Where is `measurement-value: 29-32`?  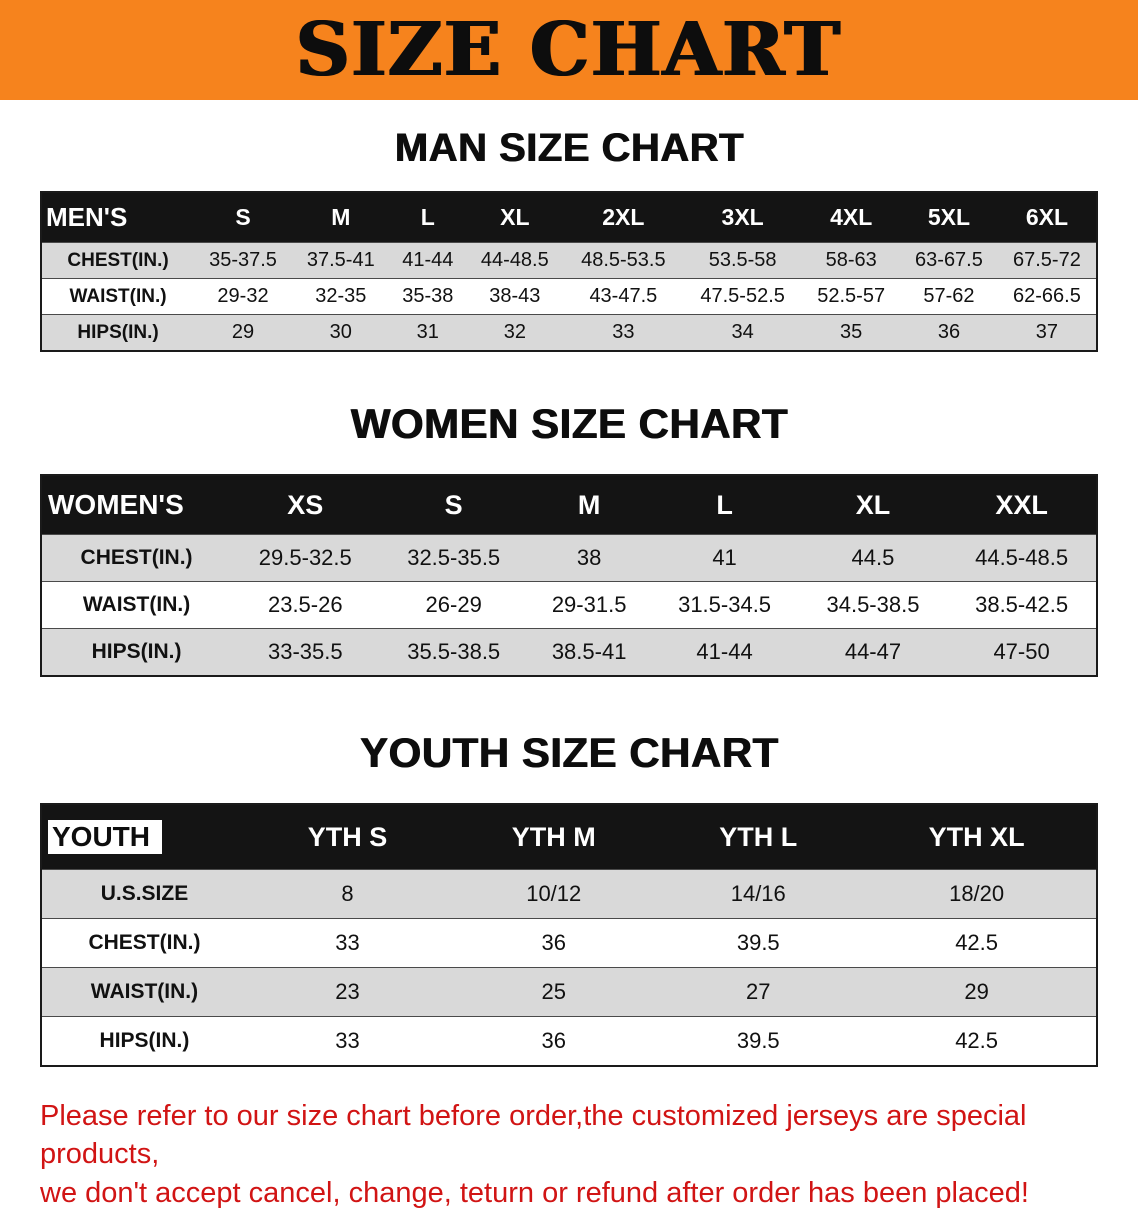
measurement-value: 29-32 is located at coordinates (243, 296).